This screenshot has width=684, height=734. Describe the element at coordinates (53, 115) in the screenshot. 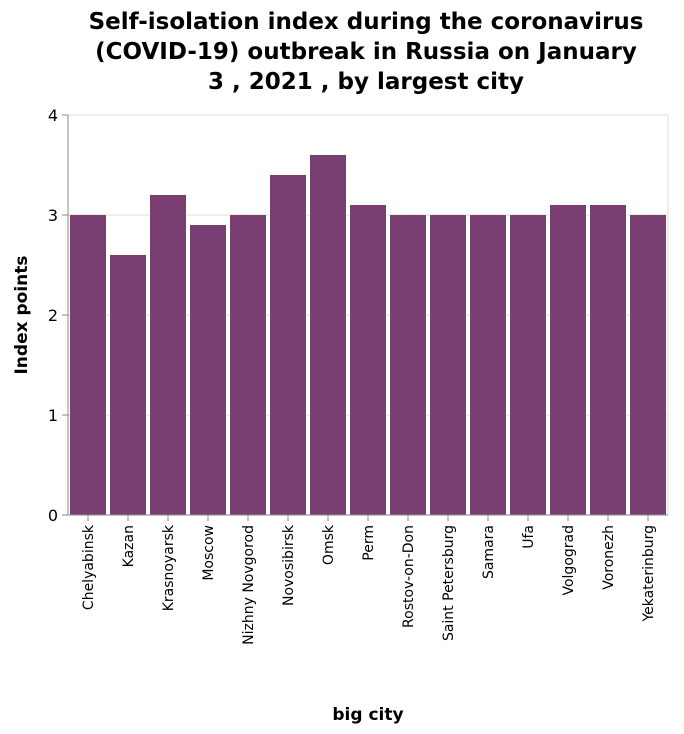

I see `y-tick-label: 4` at that location.